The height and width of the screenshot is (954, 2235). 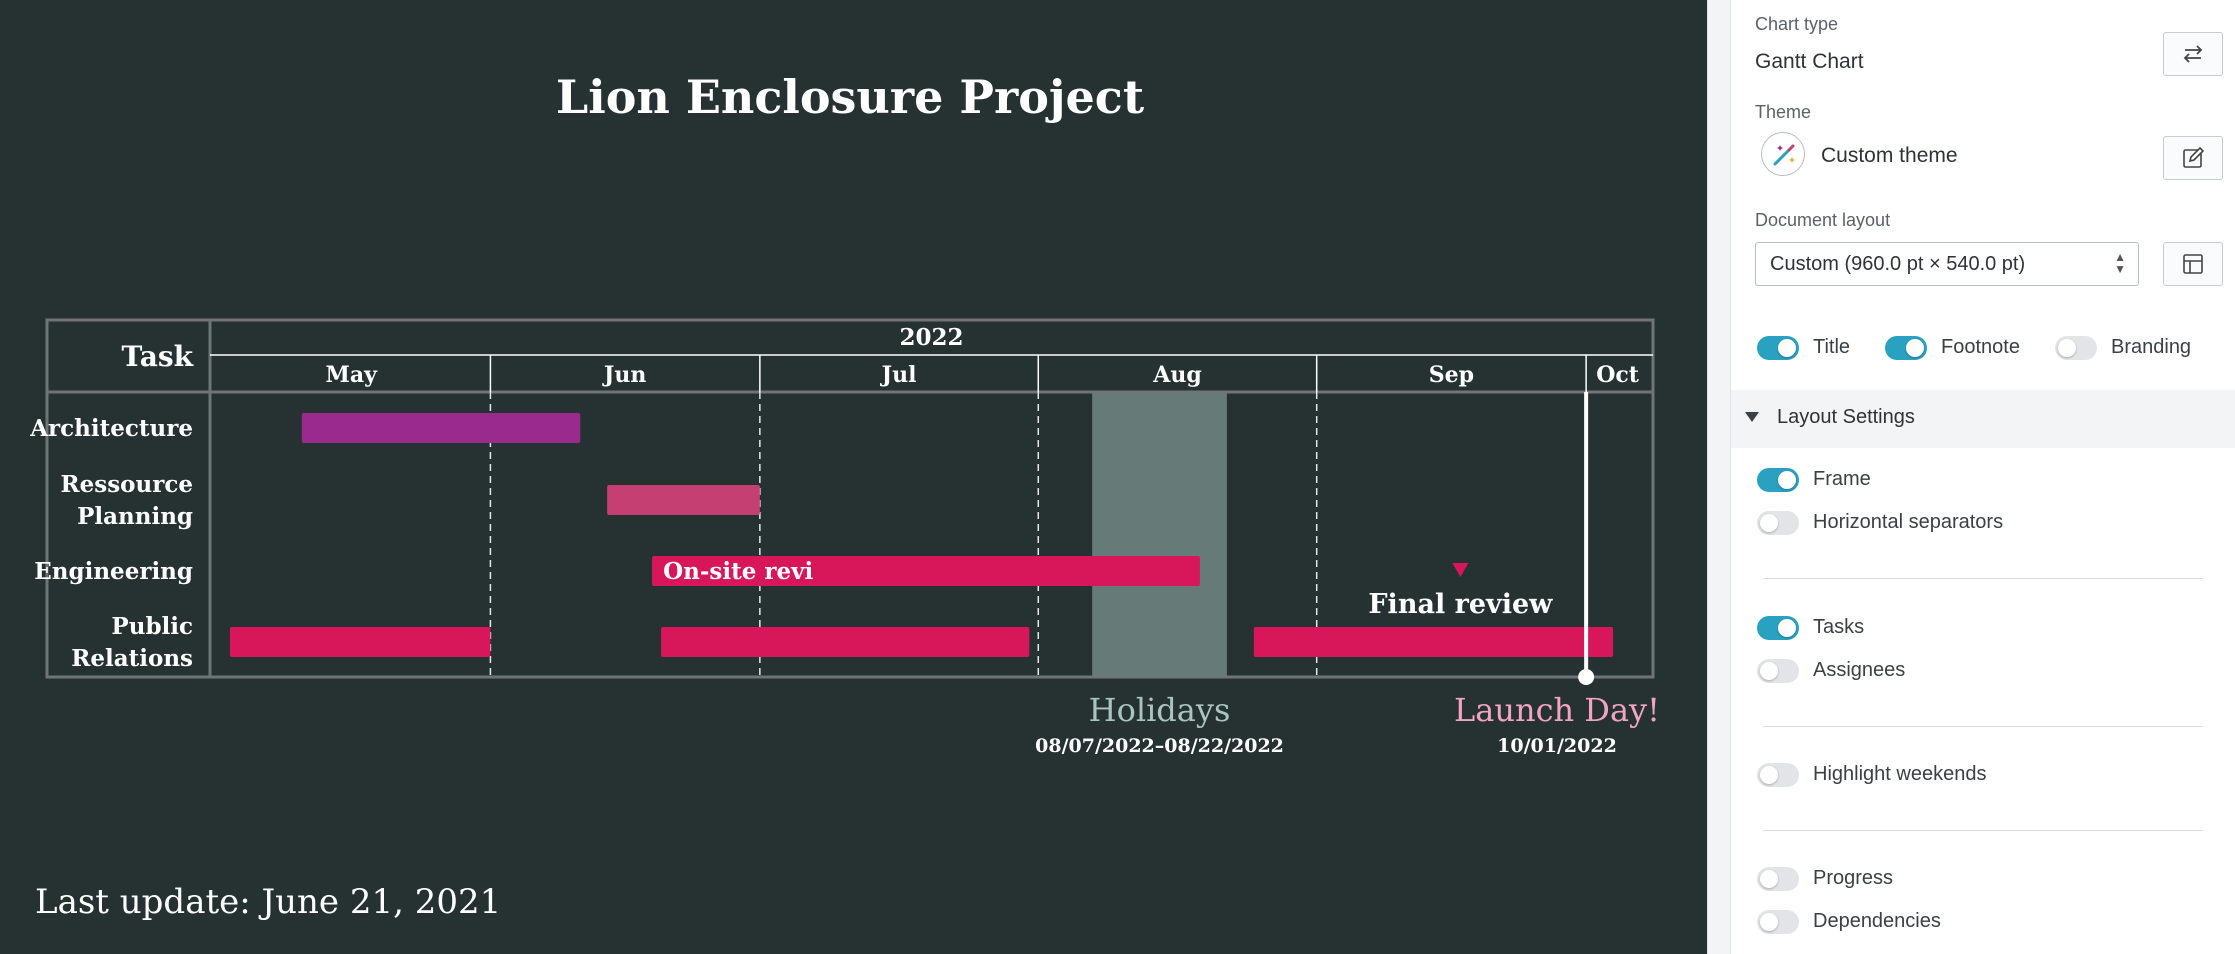 I want to click on progress-toggle-label: Progress, so click(x=1853, y=878).